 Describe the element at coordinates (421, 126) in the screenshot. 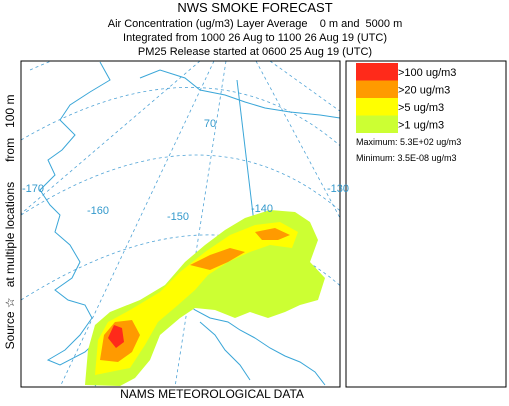

I see `legend-label: >1 ug/m3` at that location.